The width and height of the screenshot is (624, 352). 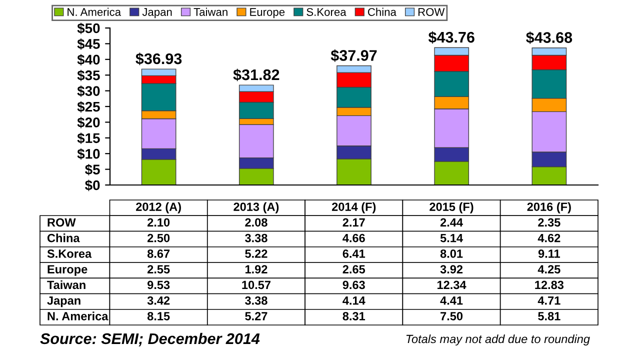 I want to click on data-label: 2.10, so click(x=158, y=222).